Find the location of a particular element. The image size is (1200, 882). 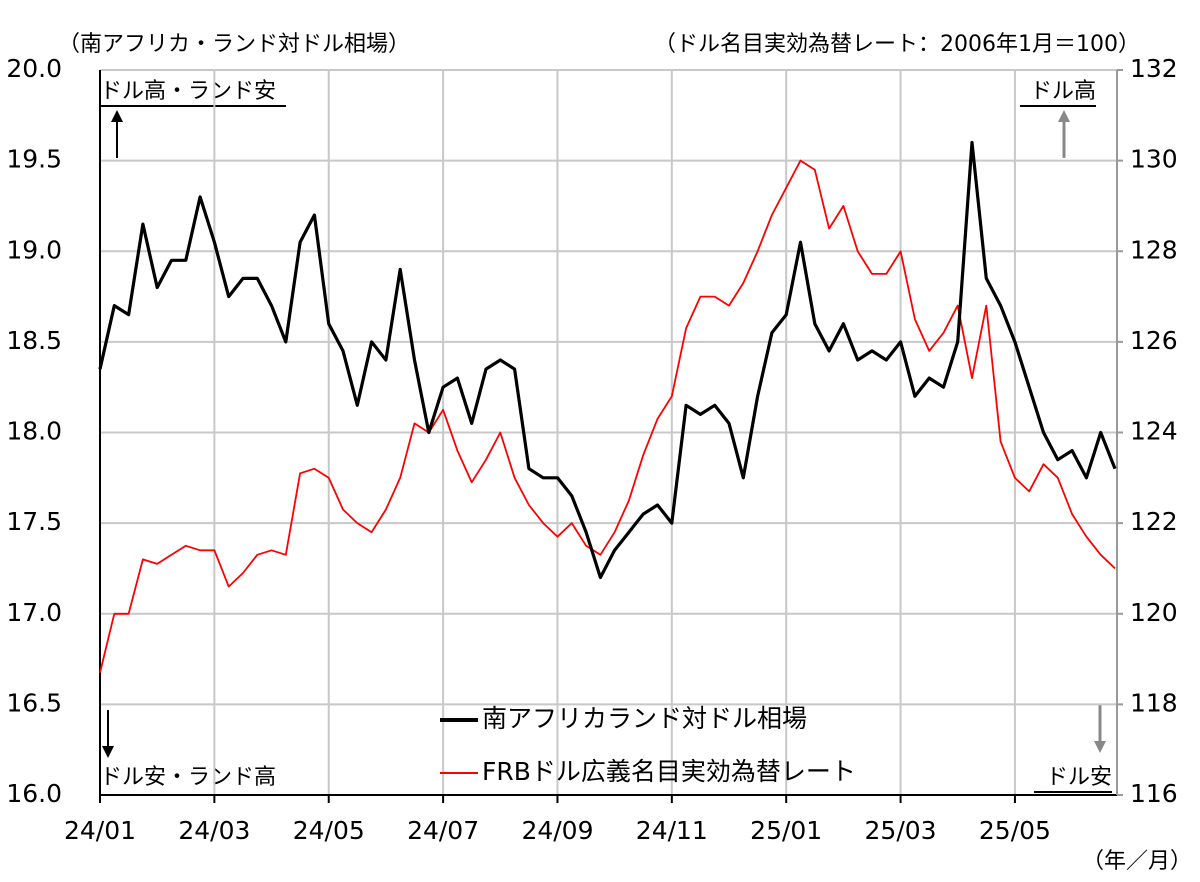

x-tick-label: 25/01 is located at coordinates (786, 830).